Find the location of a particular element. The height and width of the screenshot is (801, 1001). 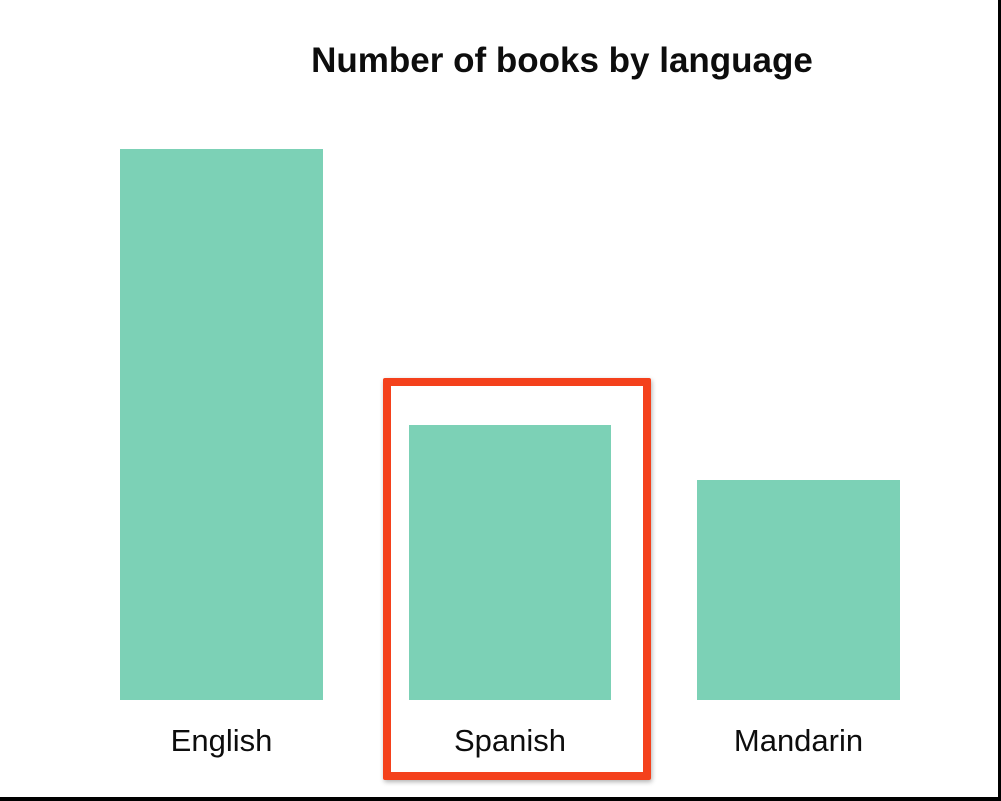

bar-column-mandarin is located at coordinates (798, 590).